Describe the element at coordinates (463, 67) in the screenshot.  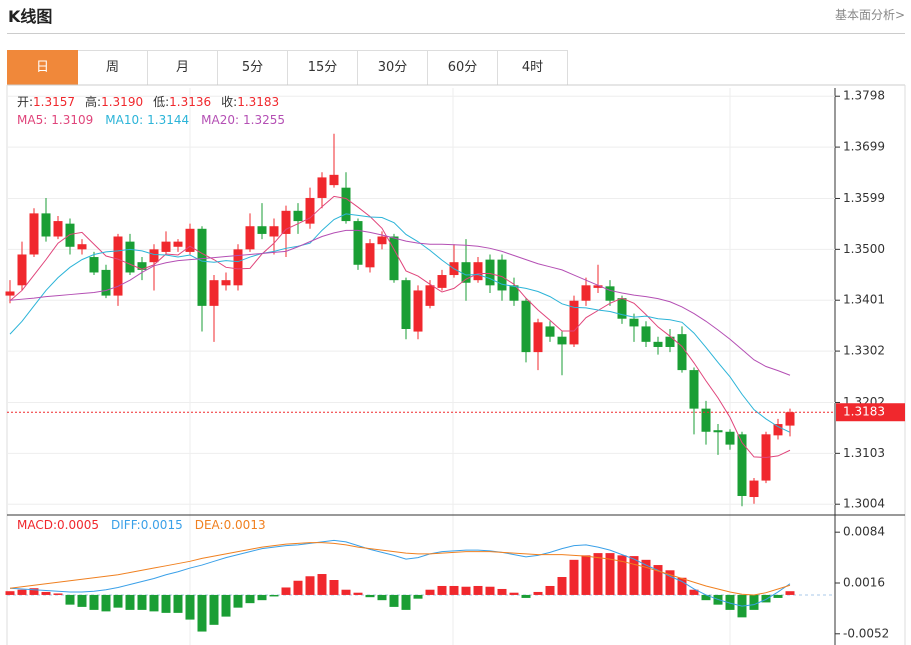
I see `period-tab: 60分` at that location.